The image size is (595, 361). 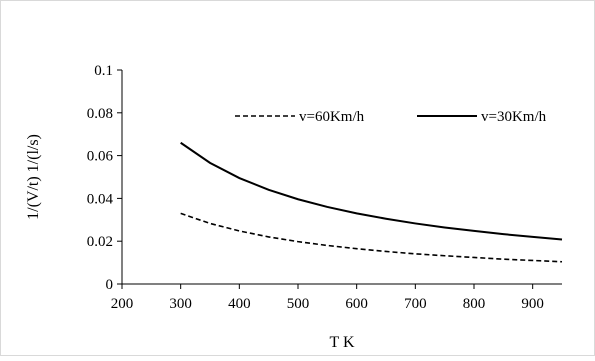 I want to click on legend-label-v30: v=30Km/h, so click(x=514, y=117).